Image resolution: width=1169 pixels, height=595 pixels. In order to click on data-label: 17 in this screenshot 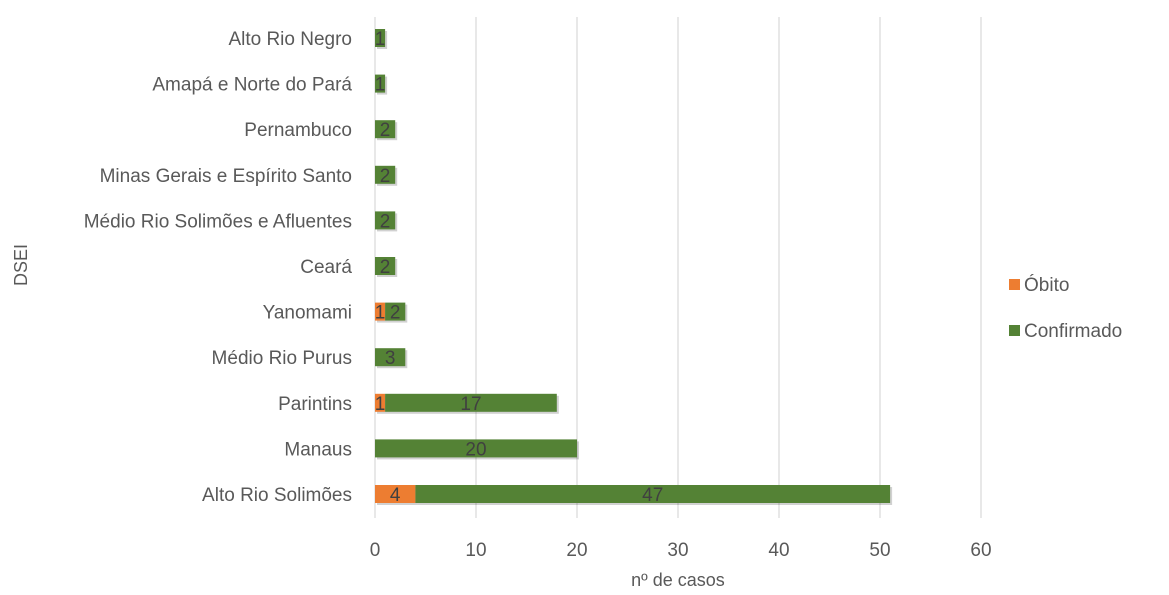, I will do `click(470, 404)`.